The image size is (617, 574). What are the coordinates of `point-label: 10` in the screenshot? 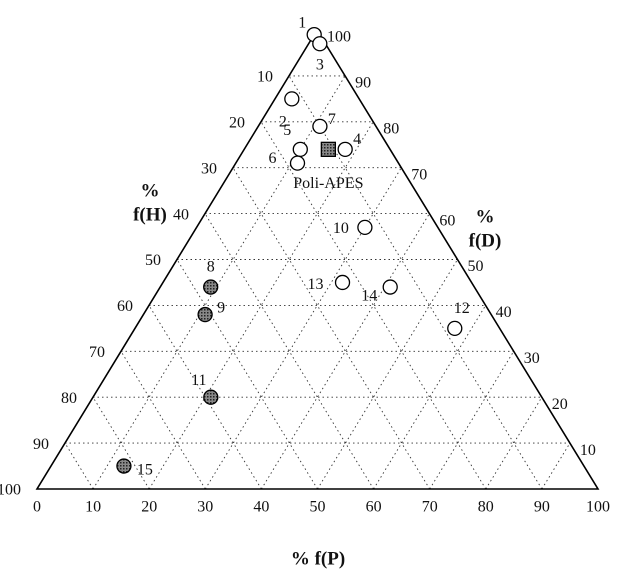 It's located at (341, 228).